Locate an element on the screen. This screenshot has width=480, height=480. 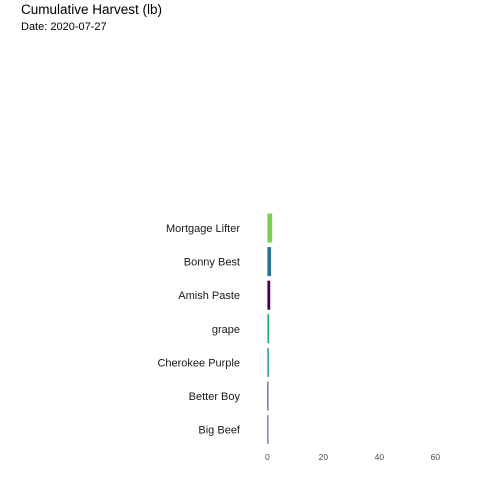
bar-big-beef is located at coordinates (268, 430).